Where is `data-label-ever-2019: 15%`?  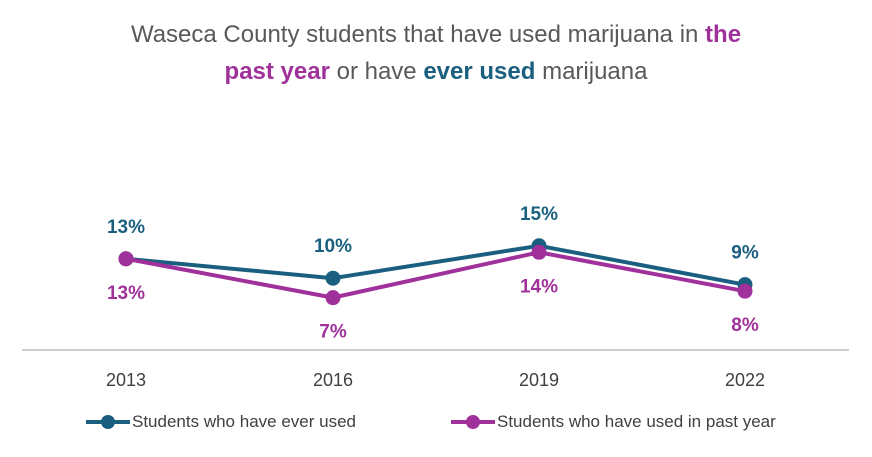 data-label-ever-2019: 15% is located at coordinates (539, 214).